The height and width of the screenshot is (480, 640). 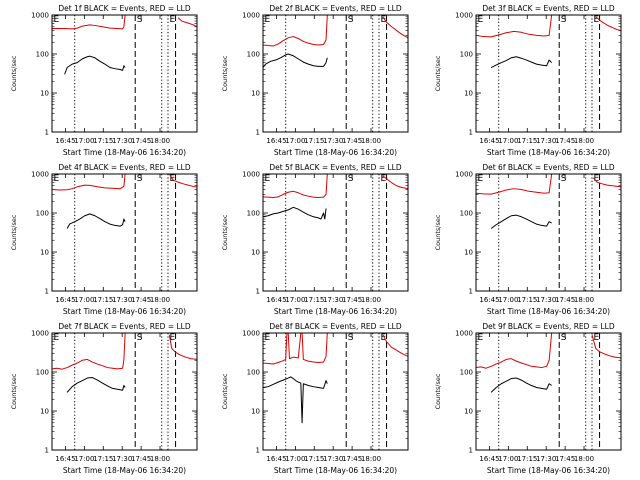 What do you see at coordinates (124, 167) in the screenshot?
I see `panel-title: Det 4f BLACK = Events, RED = LLD` at bounding box center [124, 167].